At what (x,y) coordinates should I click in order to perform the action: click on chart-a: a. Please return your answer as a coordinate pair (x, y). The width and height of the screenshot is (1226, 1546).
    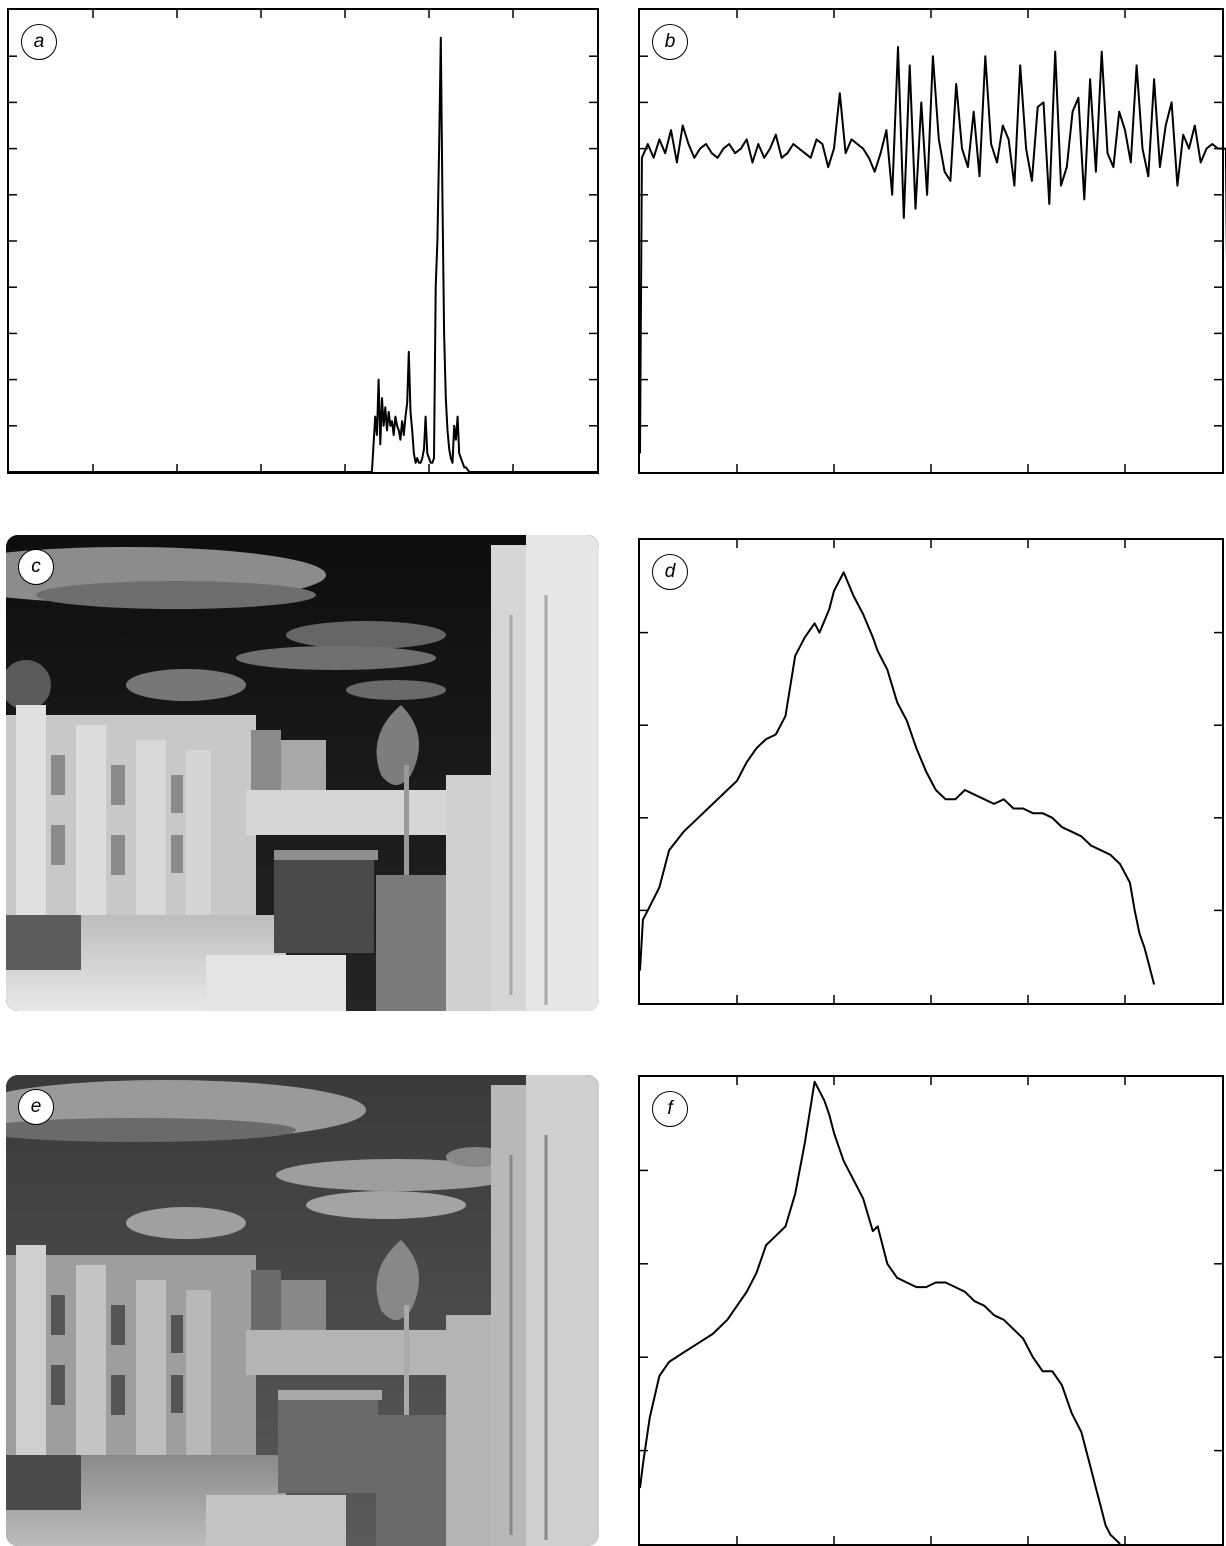
    Looking at the image, I should click on (303, 241).